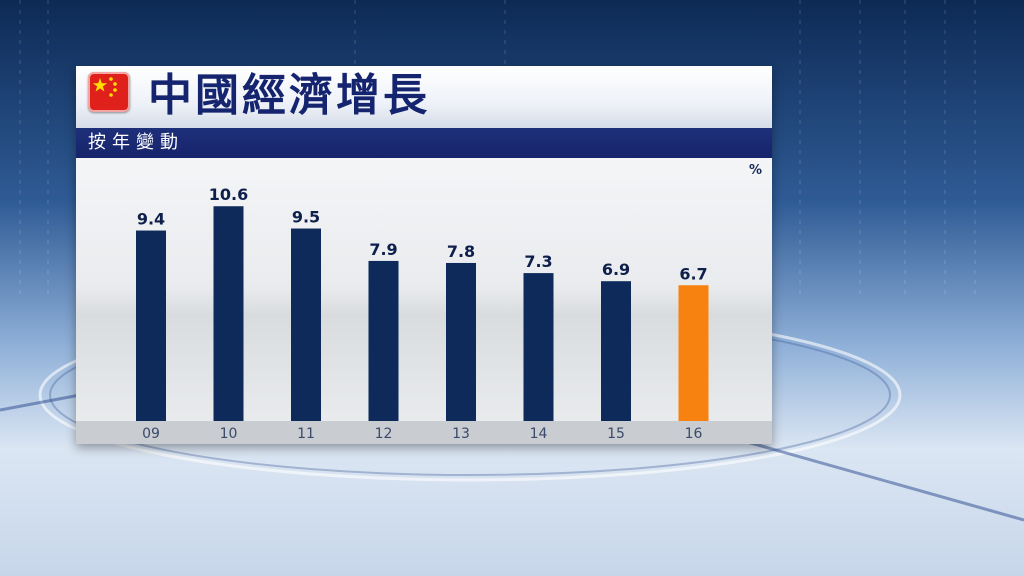 The image size is (1024, 576). I want to click on data-label: 6.9, so click(616, 269).